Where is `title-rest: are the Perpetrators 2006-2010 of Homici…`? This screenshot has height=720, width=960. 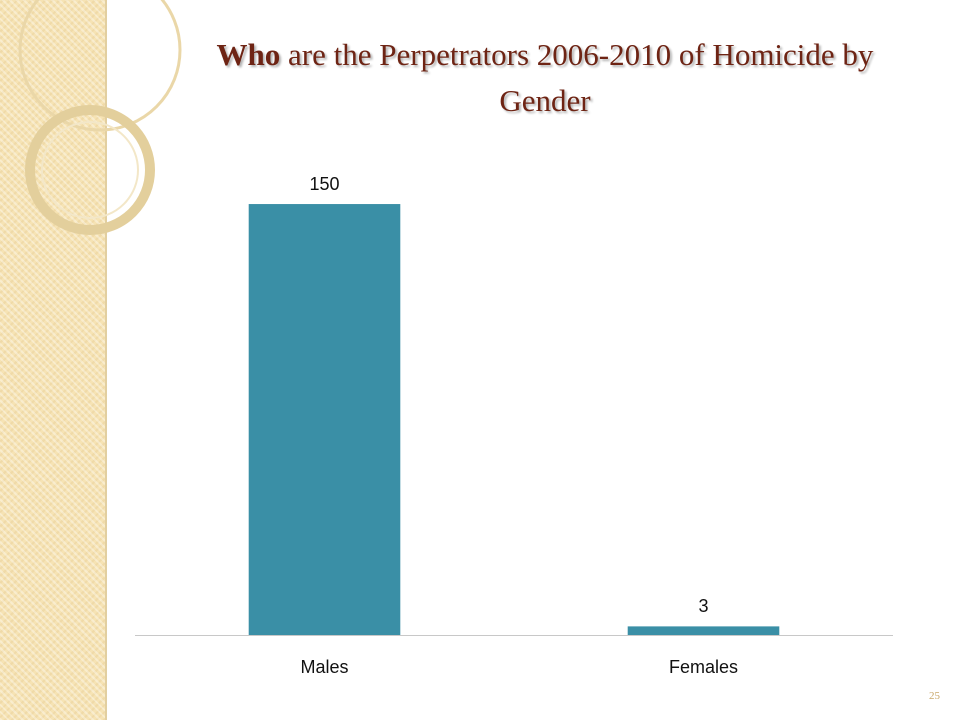 title-rest: are the Perpetrators 2006-2010 of Homici… is located at coordinates (581, 77).